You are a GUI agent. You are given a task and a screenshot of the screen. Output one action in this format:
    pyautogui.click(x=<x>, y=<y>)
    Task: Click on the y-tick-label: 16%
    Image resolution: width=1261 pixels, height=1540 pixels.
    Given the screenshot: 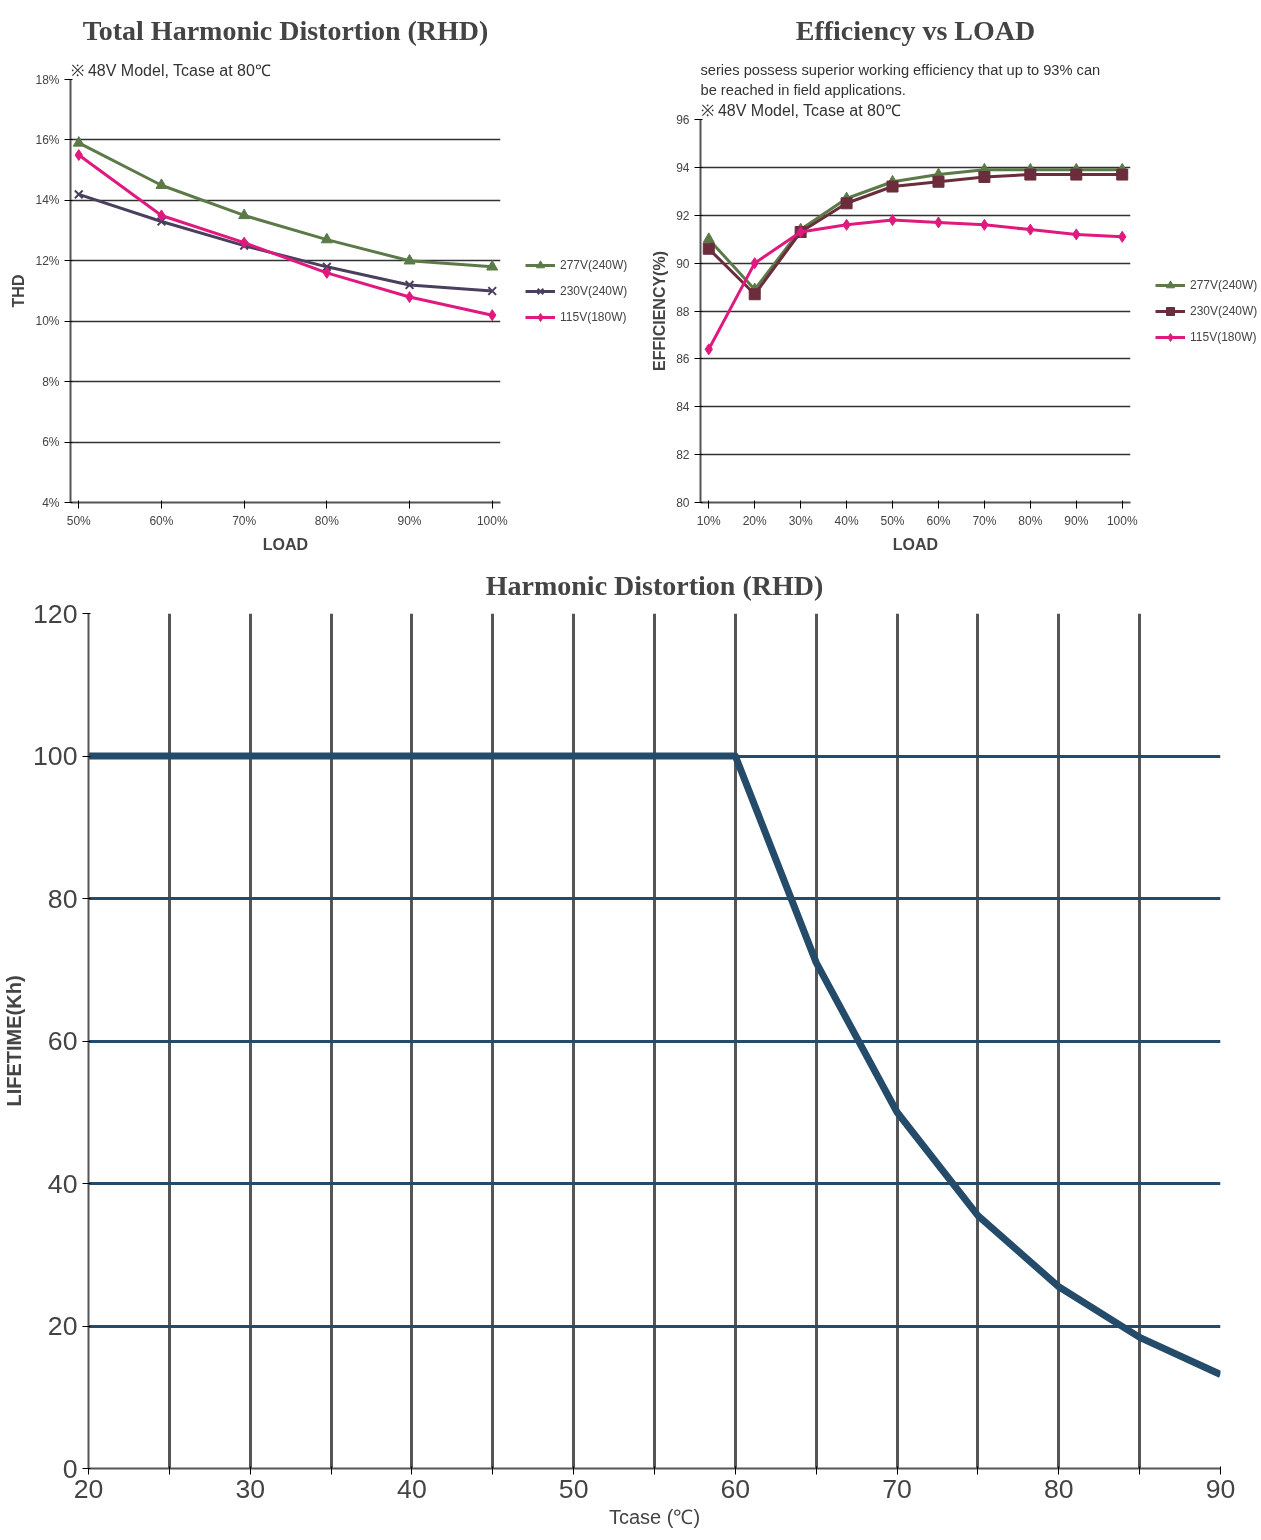 What is the action you would take?
    pyautogui.click(x=47, y=139)
    